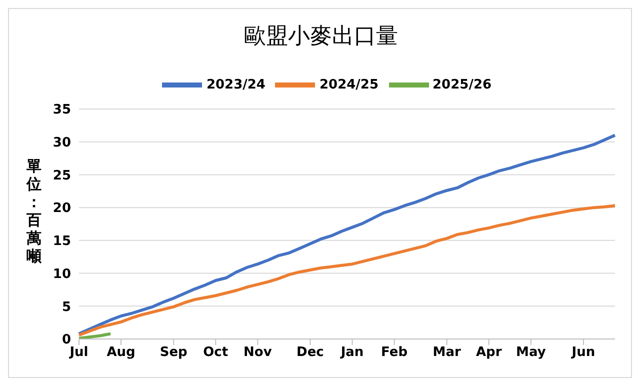  What do you see at coordinates (61, 242) in the screenshot?
I see `y-tick-label: 15` at bounding box center [61, 242].